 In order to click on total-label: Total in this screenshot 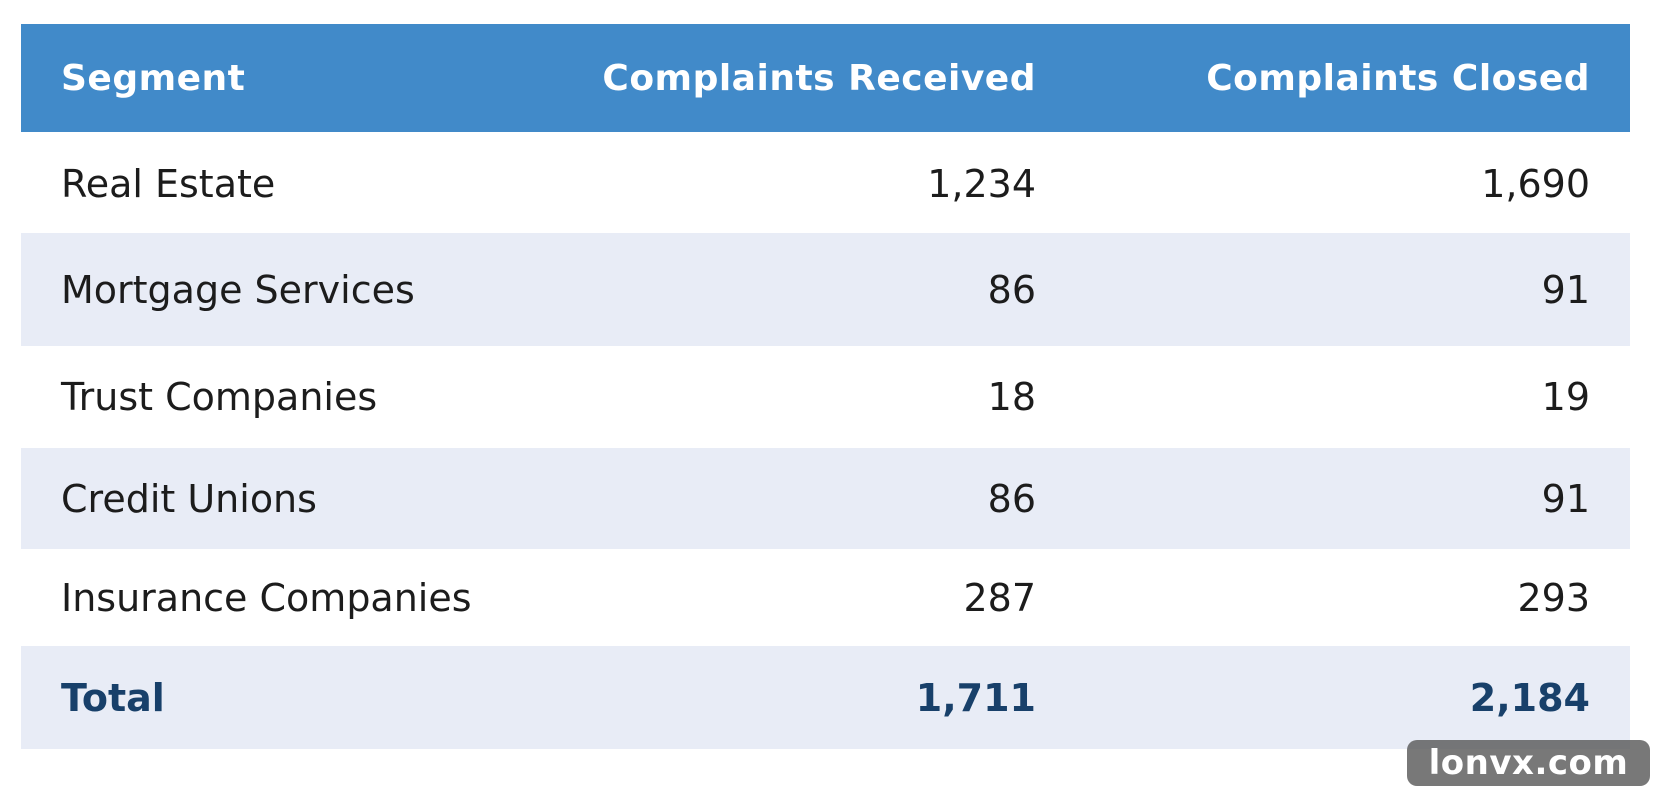, I will do `click(113, 697)`.